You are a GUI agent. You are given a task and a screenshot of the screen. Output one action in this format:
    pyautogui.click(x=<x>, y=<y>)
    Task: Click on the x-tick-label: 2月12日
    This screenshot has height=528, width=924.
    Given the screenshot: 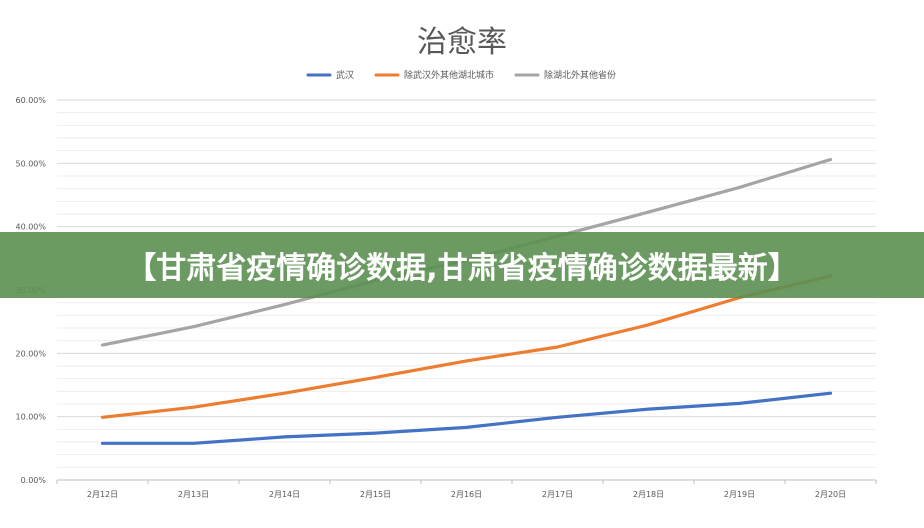 What is the action you would take?
    pyautogui.click(x=102, y=494)
    